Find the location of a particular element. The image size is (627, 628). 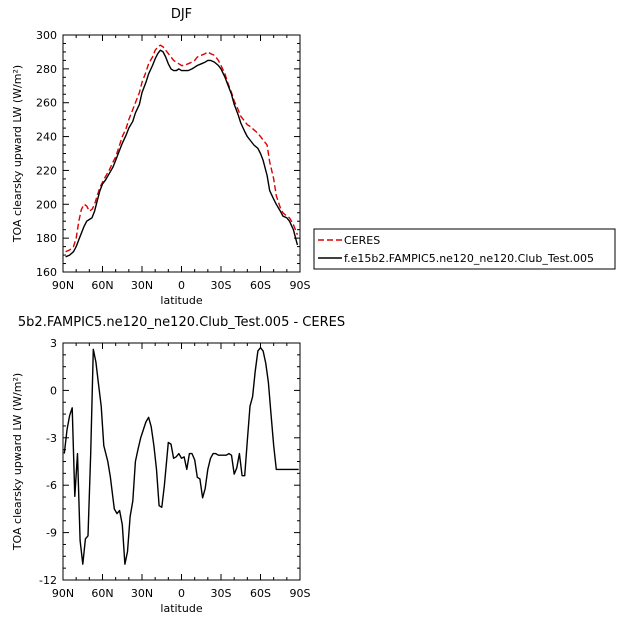

y-tick-label: 220 is located at coordinates (46, 170).